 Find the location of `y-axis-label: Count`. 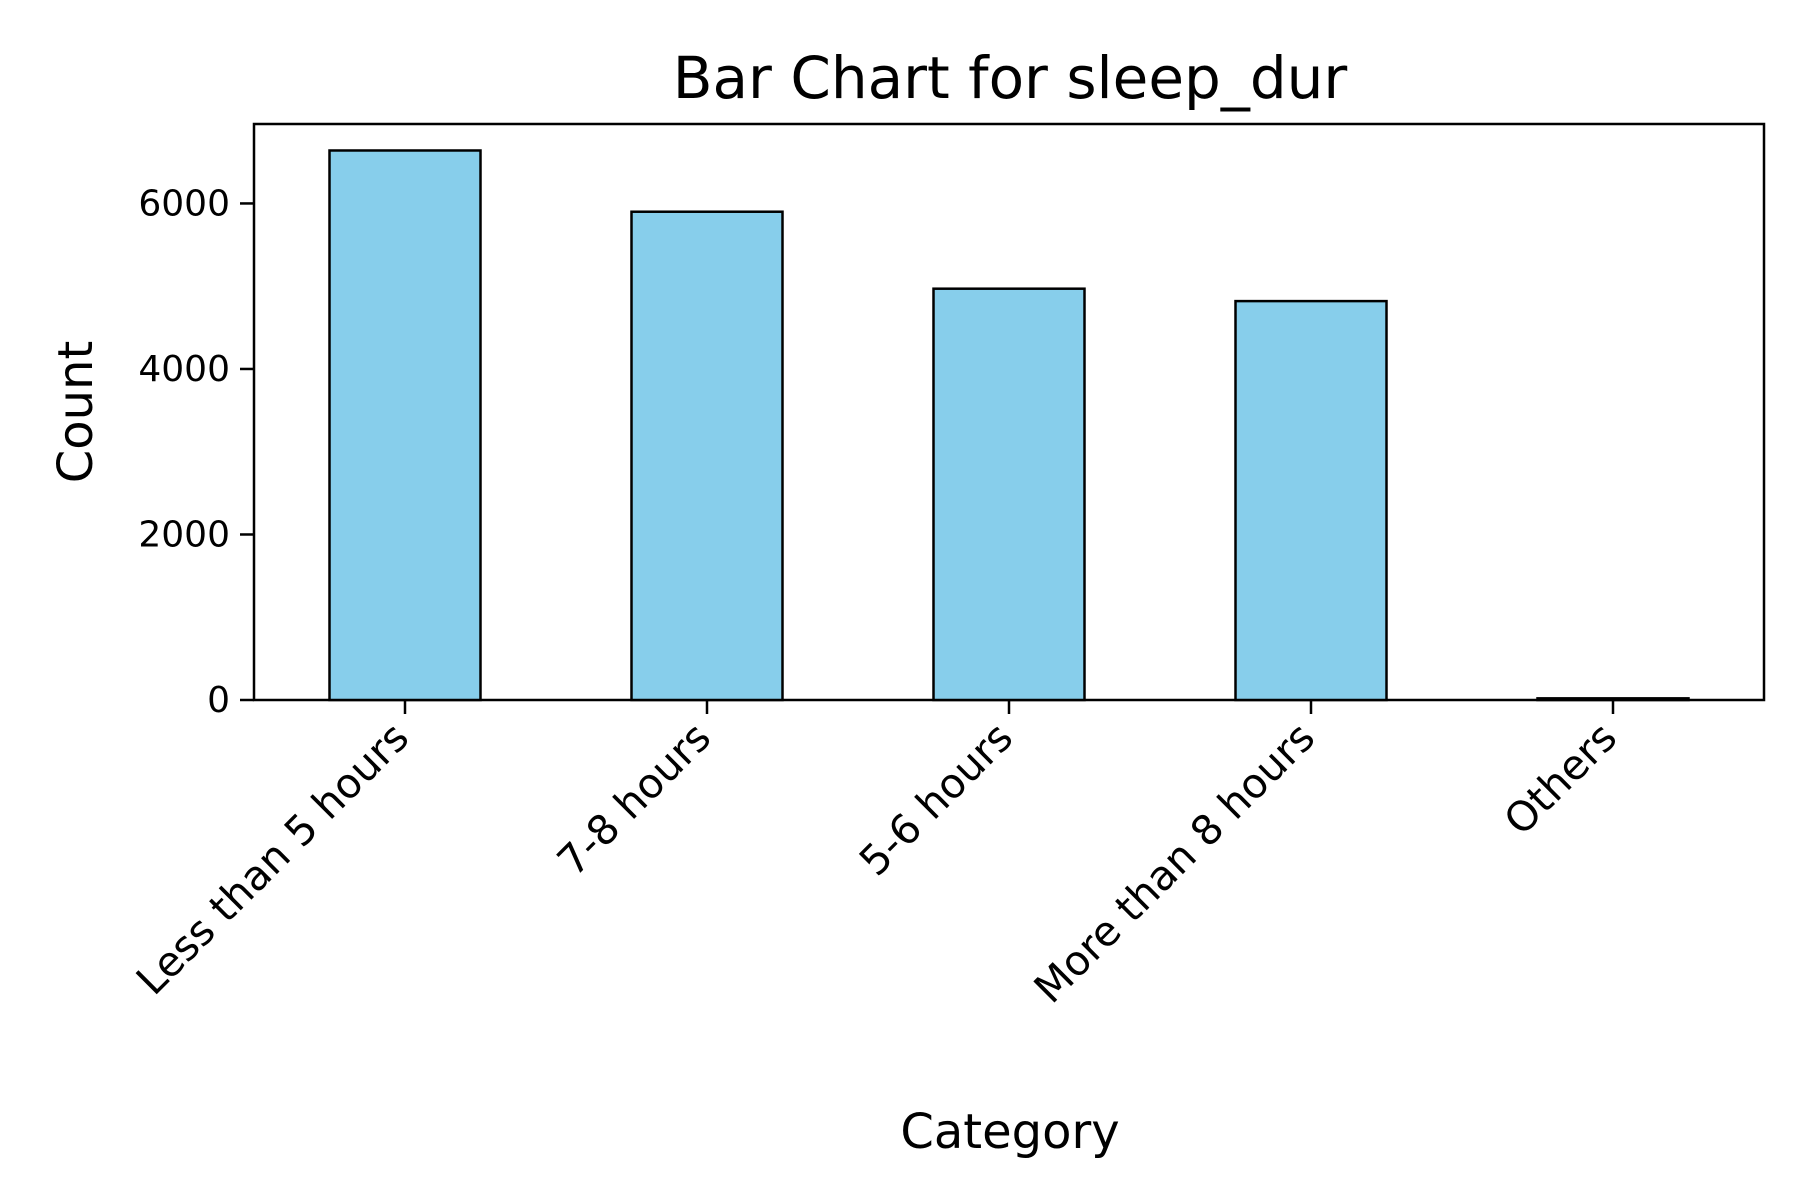

y-axis-label: Count is located at coordinates (76, 412).